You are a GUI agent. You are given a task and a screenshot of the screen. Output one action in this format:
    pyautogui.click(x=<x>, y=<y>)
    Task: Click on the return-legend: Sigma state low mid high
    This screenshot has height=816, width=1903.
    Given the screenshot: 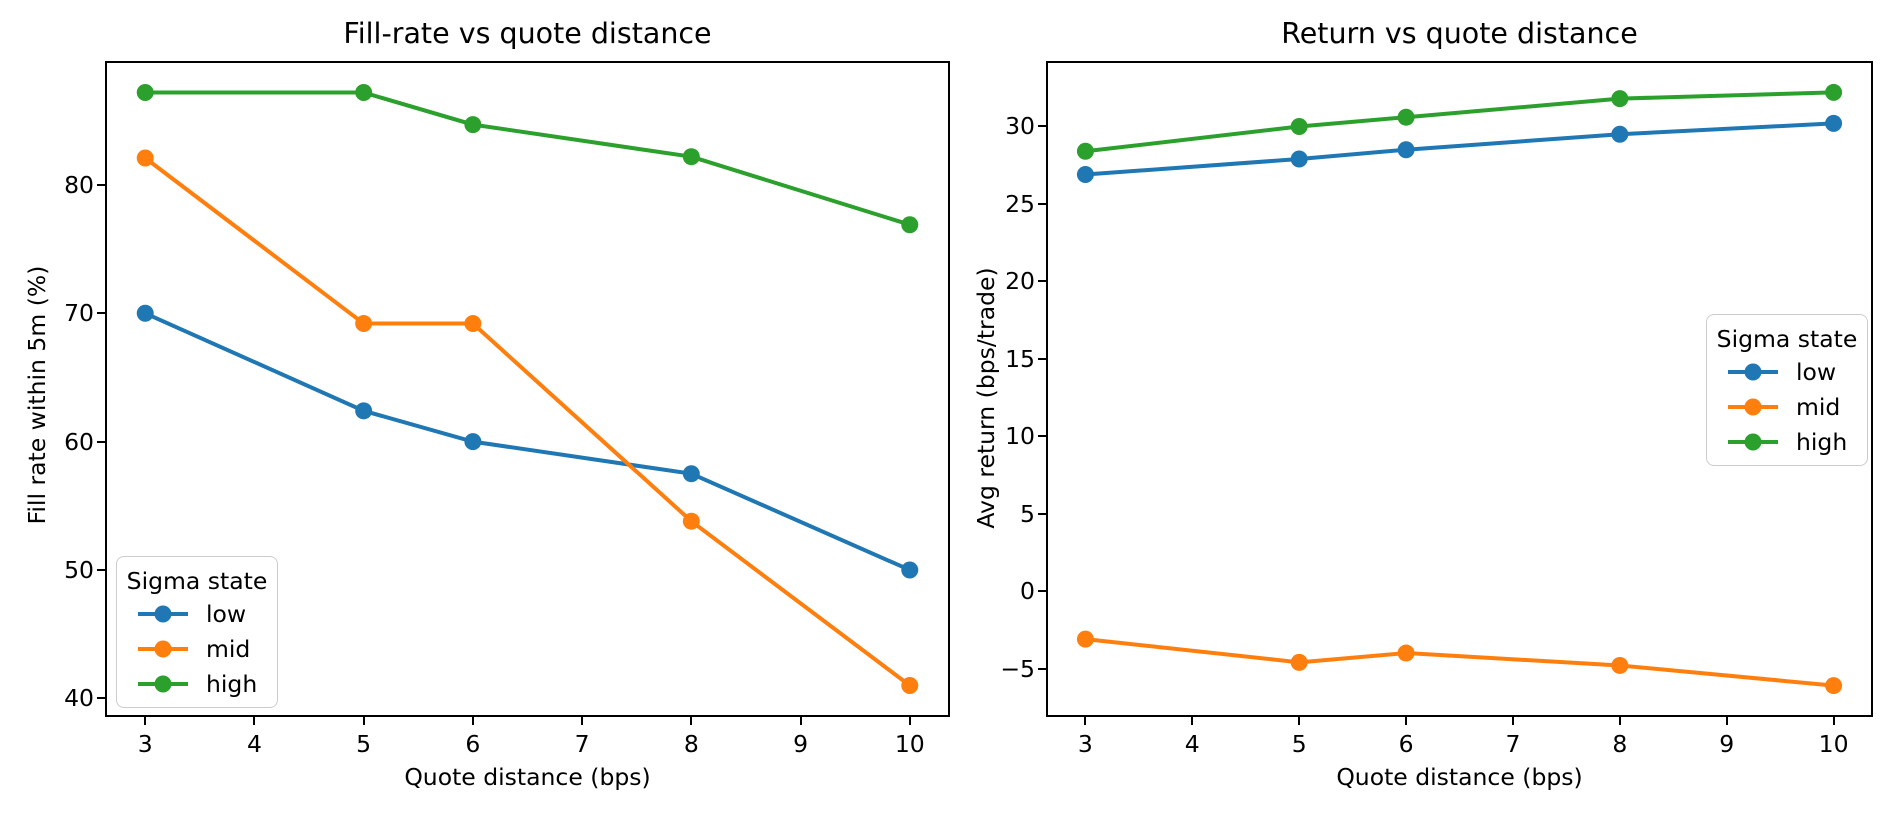 What is the action you would take?
    pyautogui.click(x=1787, y=390)
    